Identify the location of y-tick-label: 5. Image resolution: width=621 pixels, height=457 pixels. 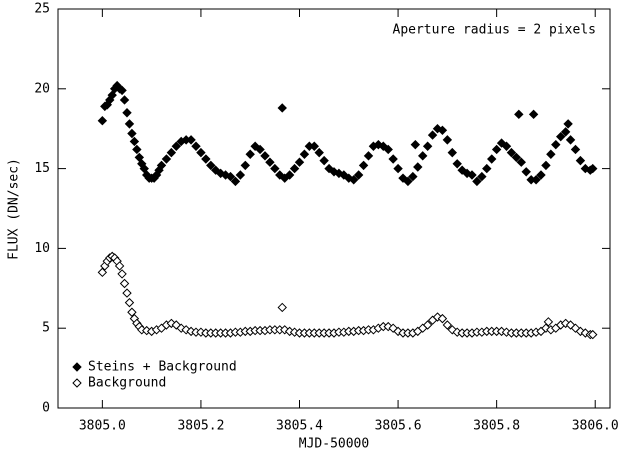
(46, 328).